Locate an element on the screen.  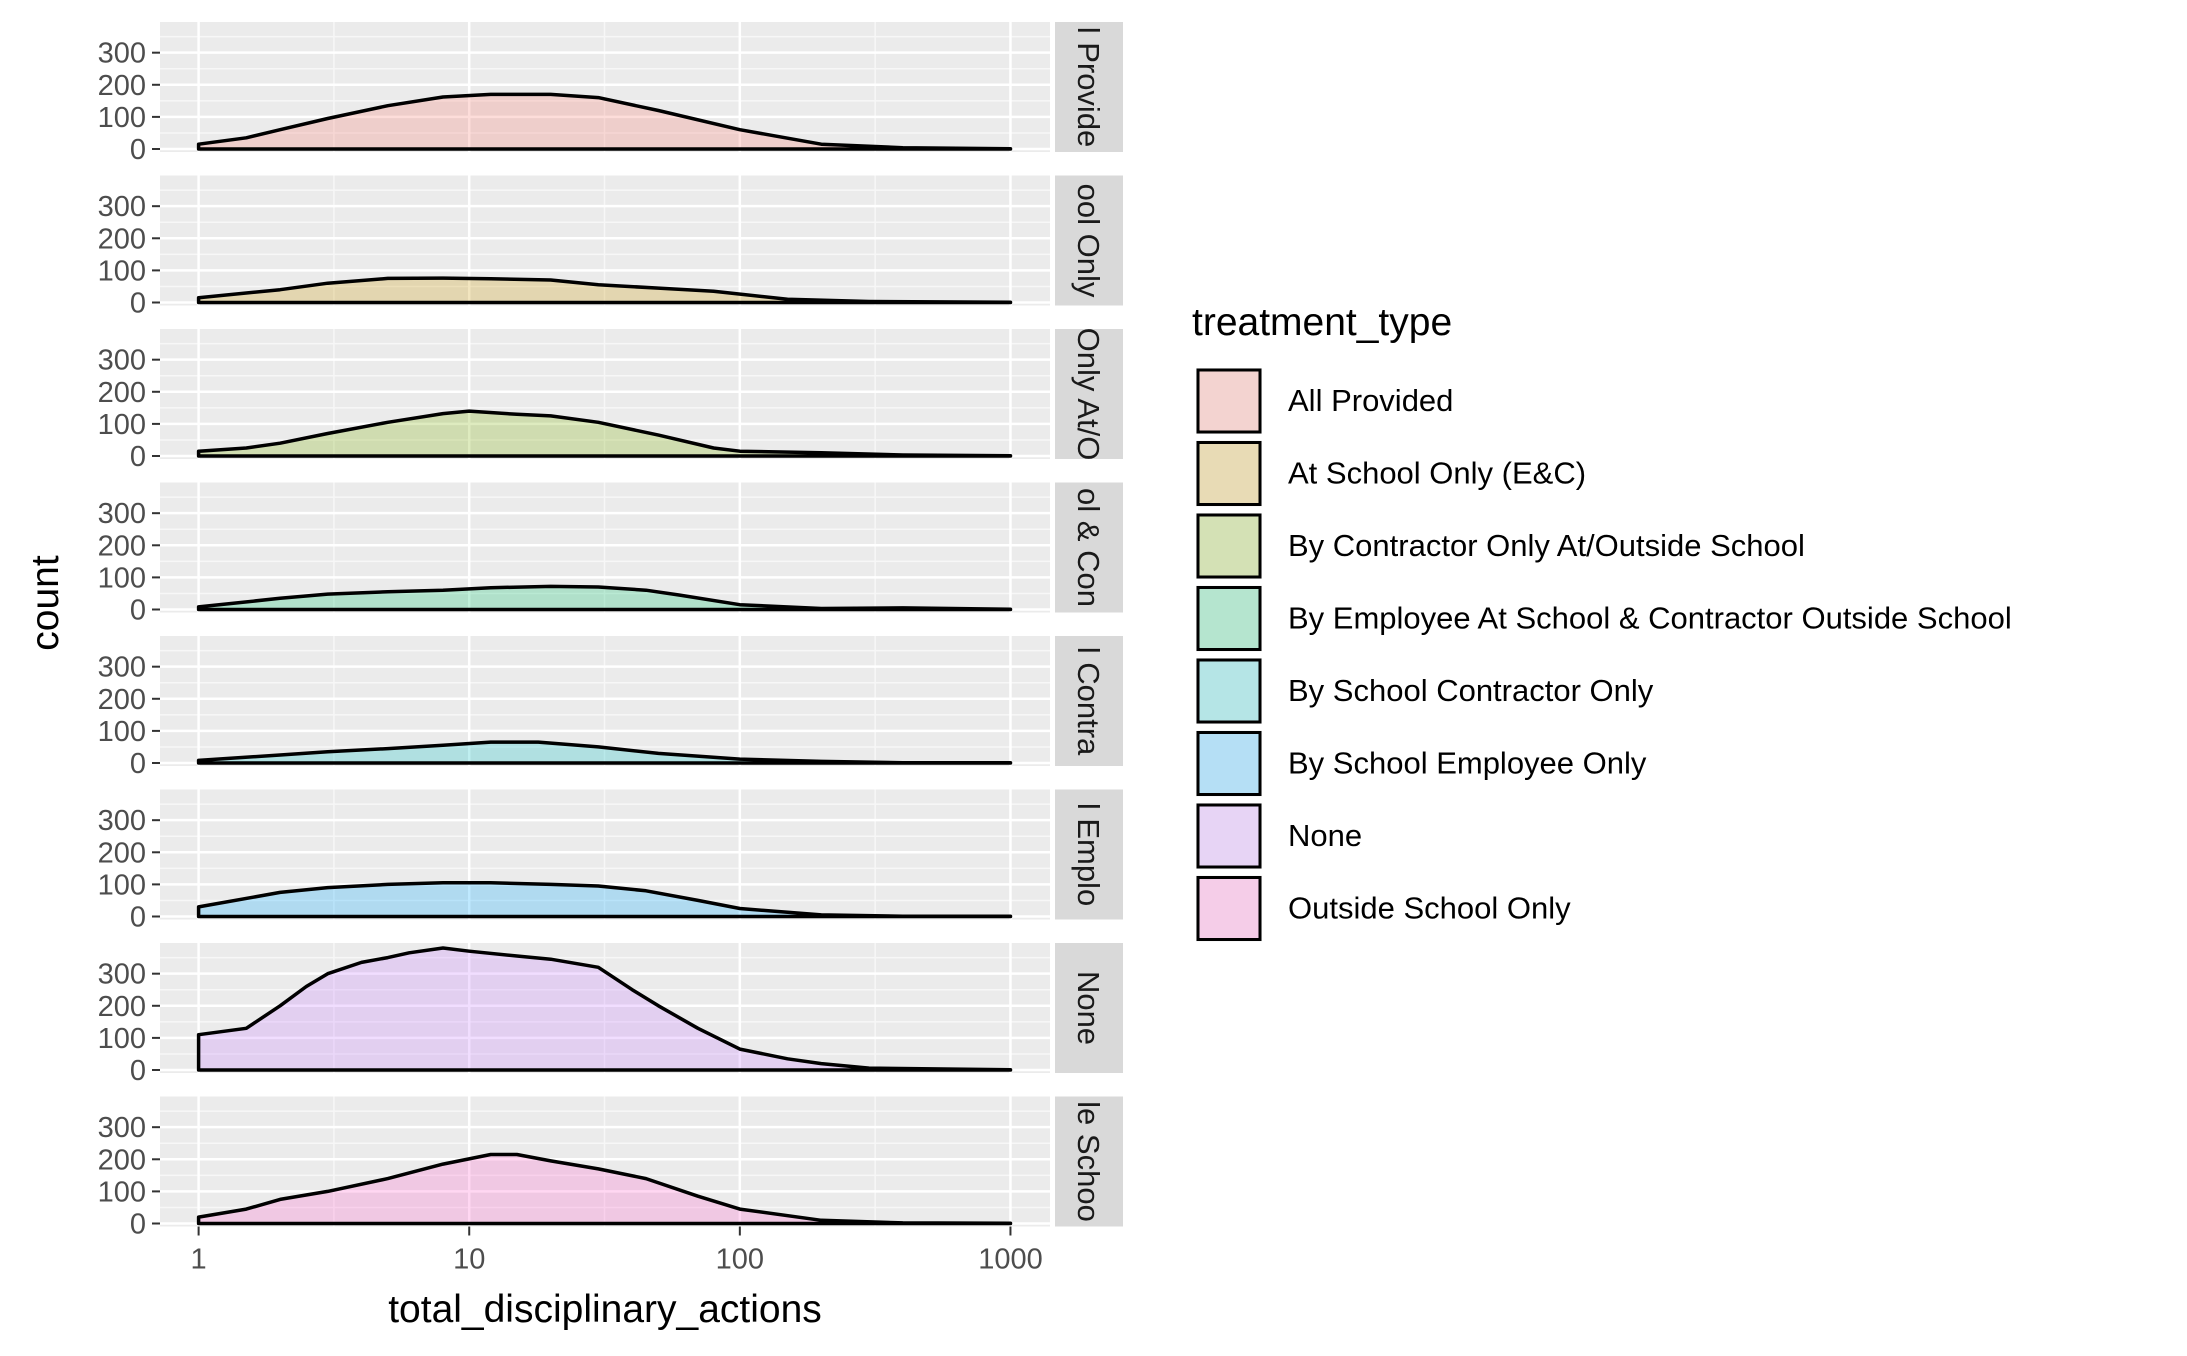
legend-entry-label: By School Employee Only is located at coordinates (1467, 763).